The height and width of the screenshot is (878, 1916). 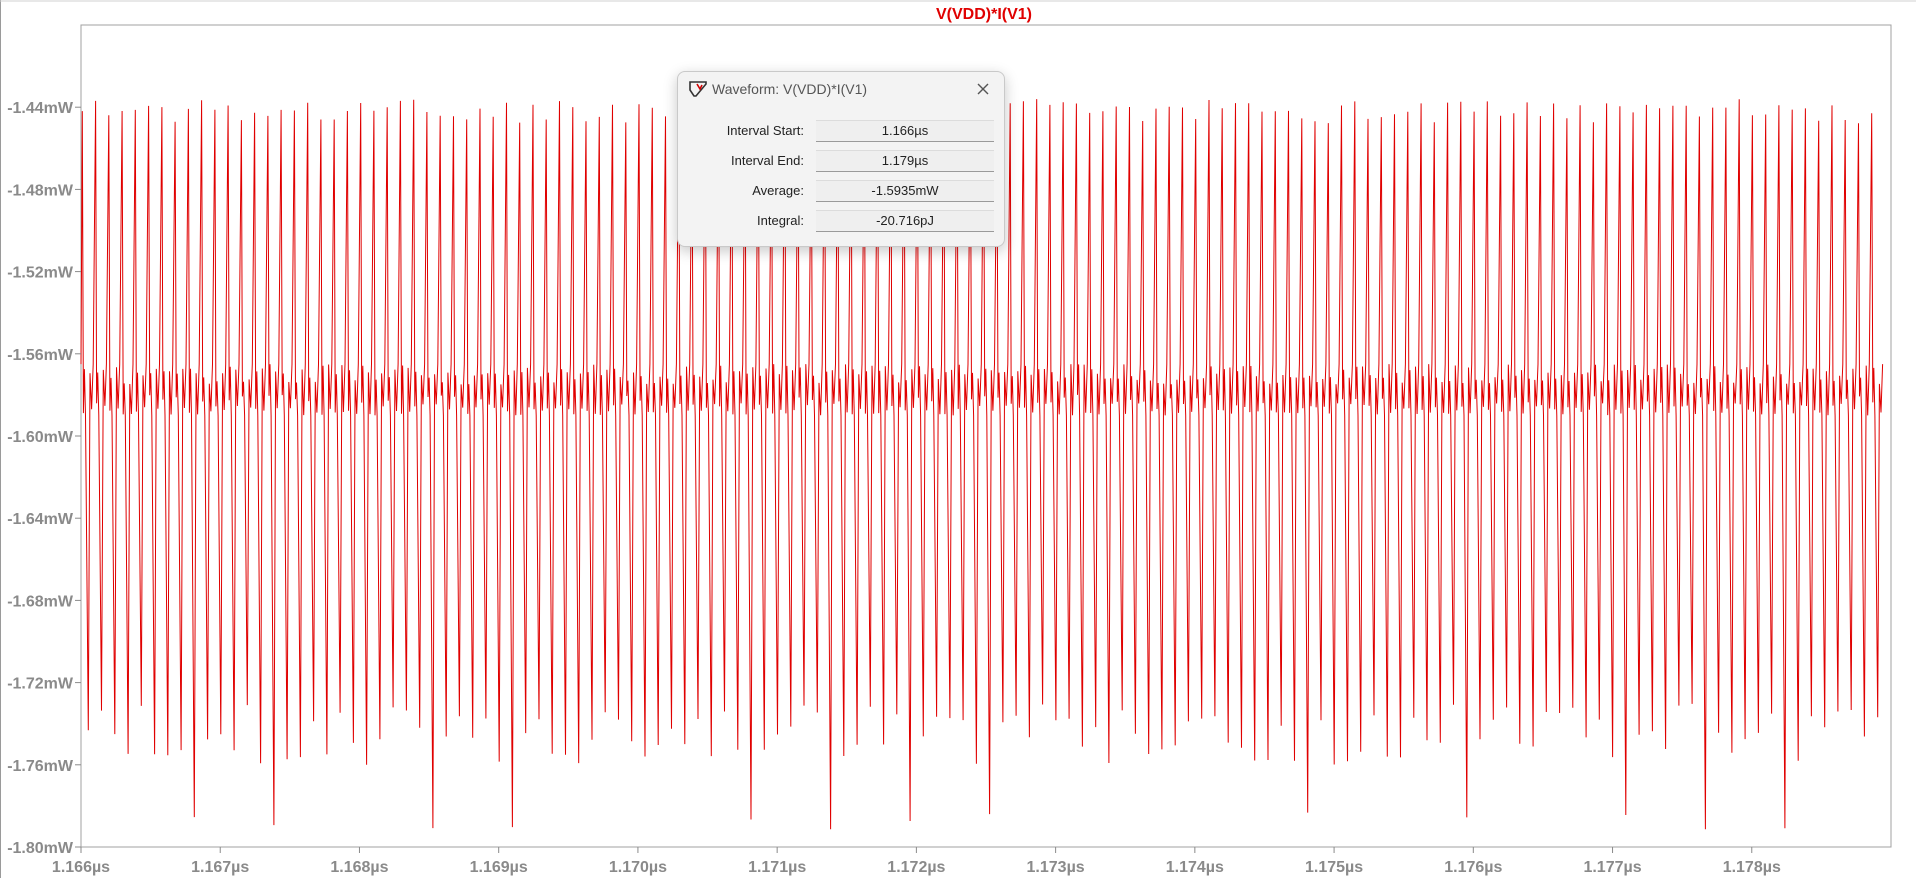 What do you see at coordinates (81, 867) in the screenshot?
I see `x-tick-label: 1.166µs` at bounding box center [81, 867].